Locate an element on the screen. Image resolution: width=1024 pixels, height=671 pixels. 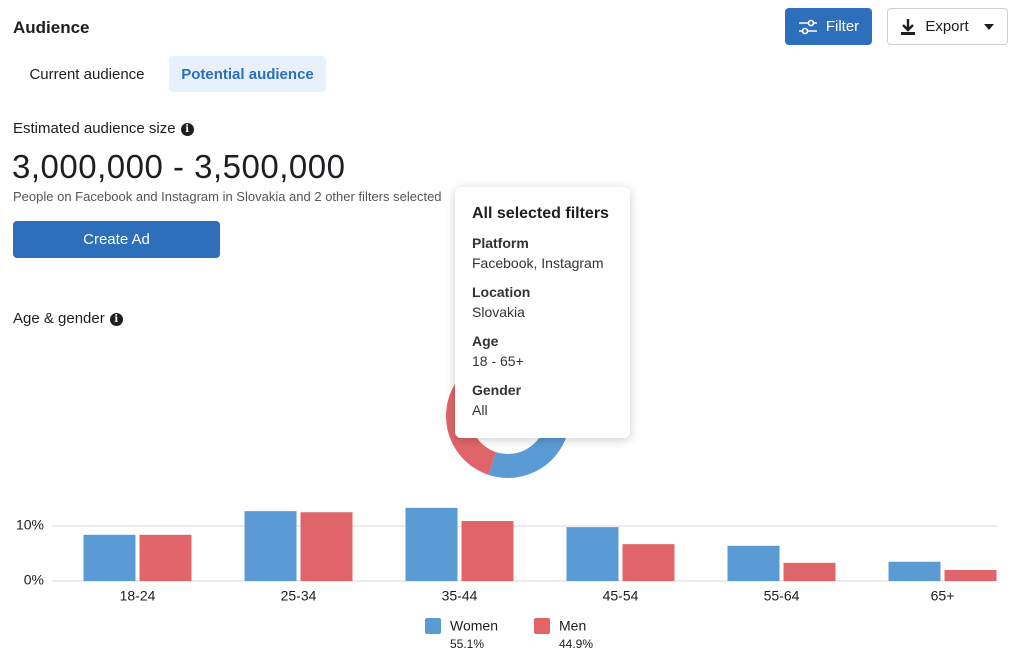
y-tick-label: 10% is located at coordinates (30, 525).